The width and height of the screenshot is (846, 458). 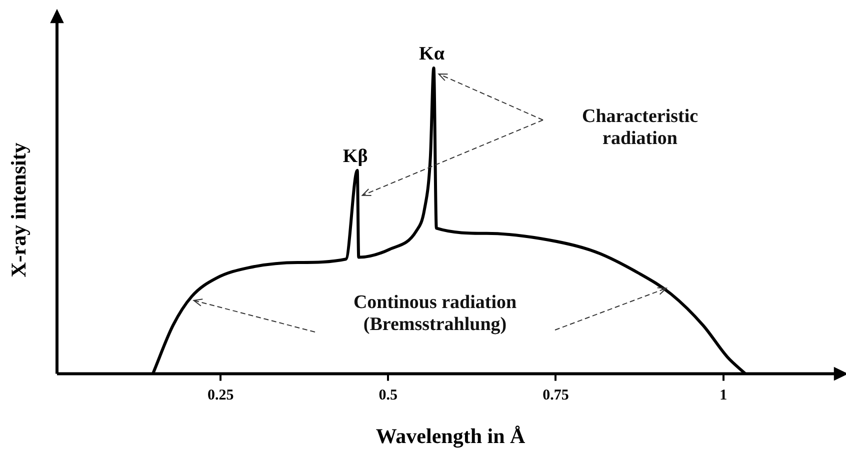 I want to click on x-tick-label: 0.5, so click(x=388, y=396).